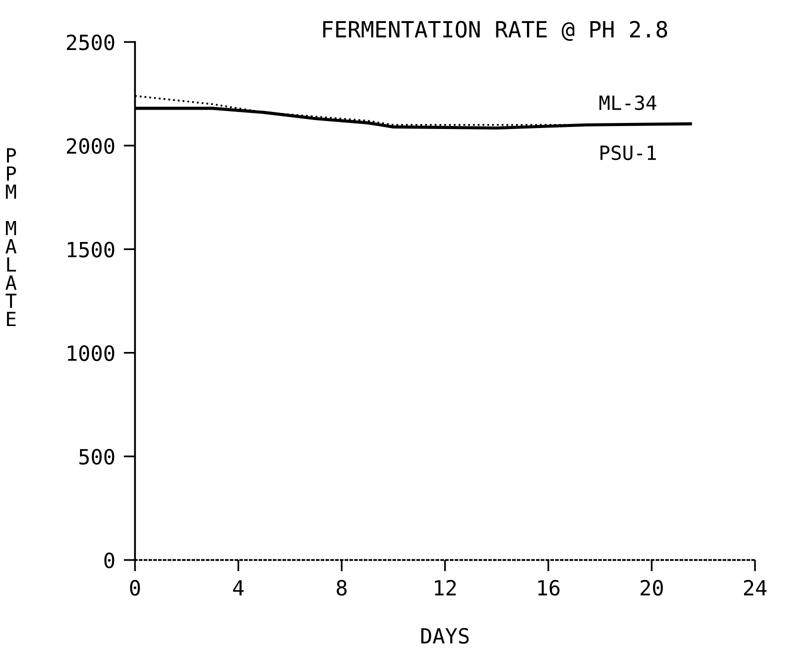 This screenshot has height=662, width=786. What do you see at coordinates (651, 588) in the screenshot?
I see `x-tick-label: 20` at bounding box center [651, 588].